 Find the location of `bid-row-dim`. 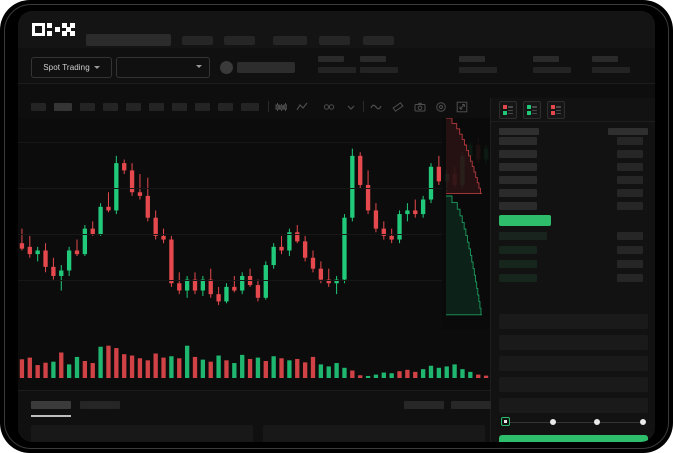

bid-row-dim is located at coordinates (523, 236).